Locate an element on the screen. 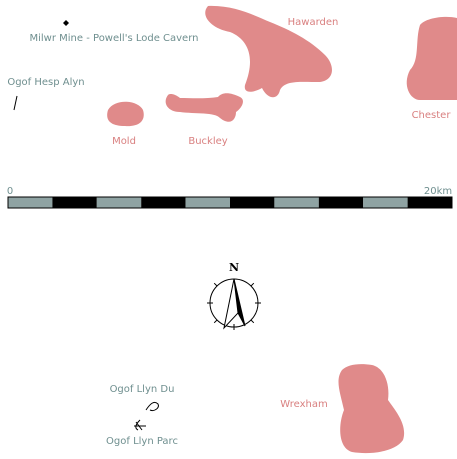 The height and width of the screenshot is (459, 457). town-label: Hawarden is located at coordinates (313, 22).